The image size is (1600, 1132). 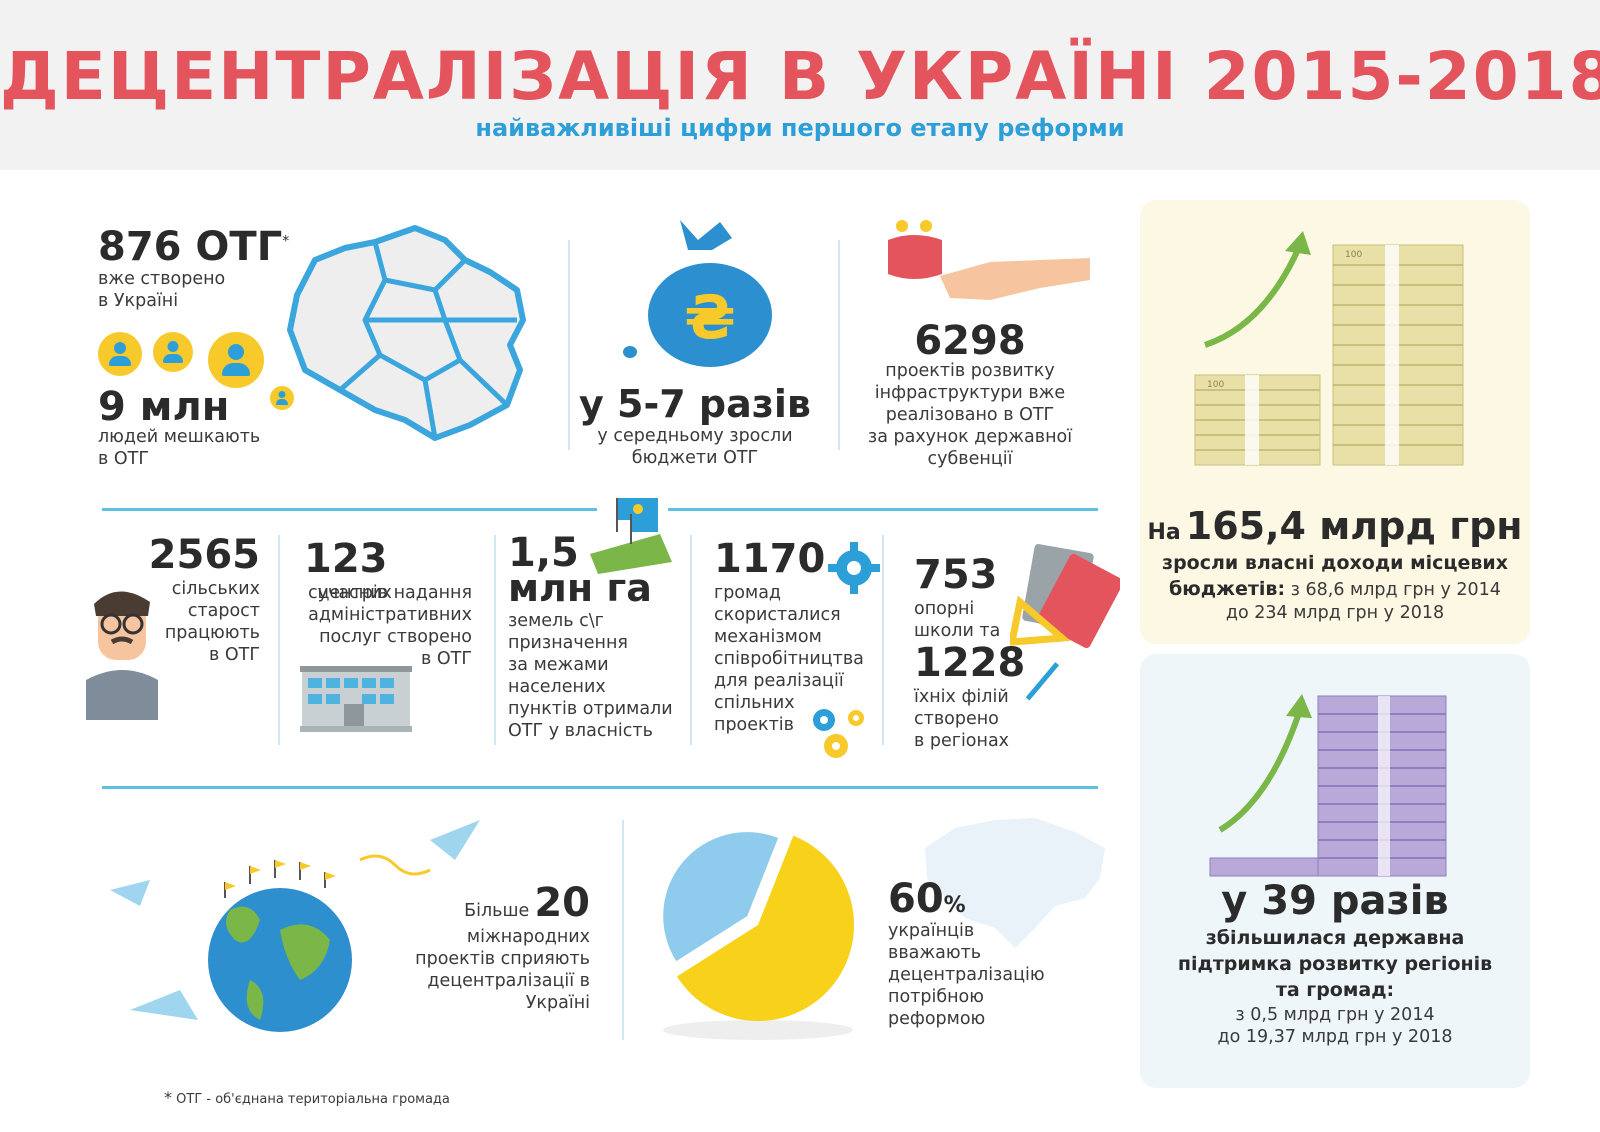 I want to click on gear-icon, so click(x=854, y=568).